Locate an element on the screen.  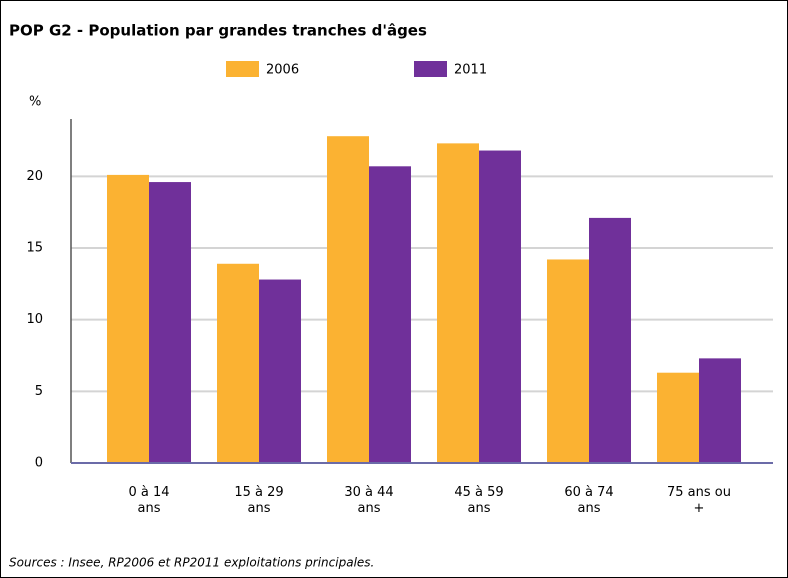
x-tick-label: 45 à 59 ans is located at coordinates (479, 500).